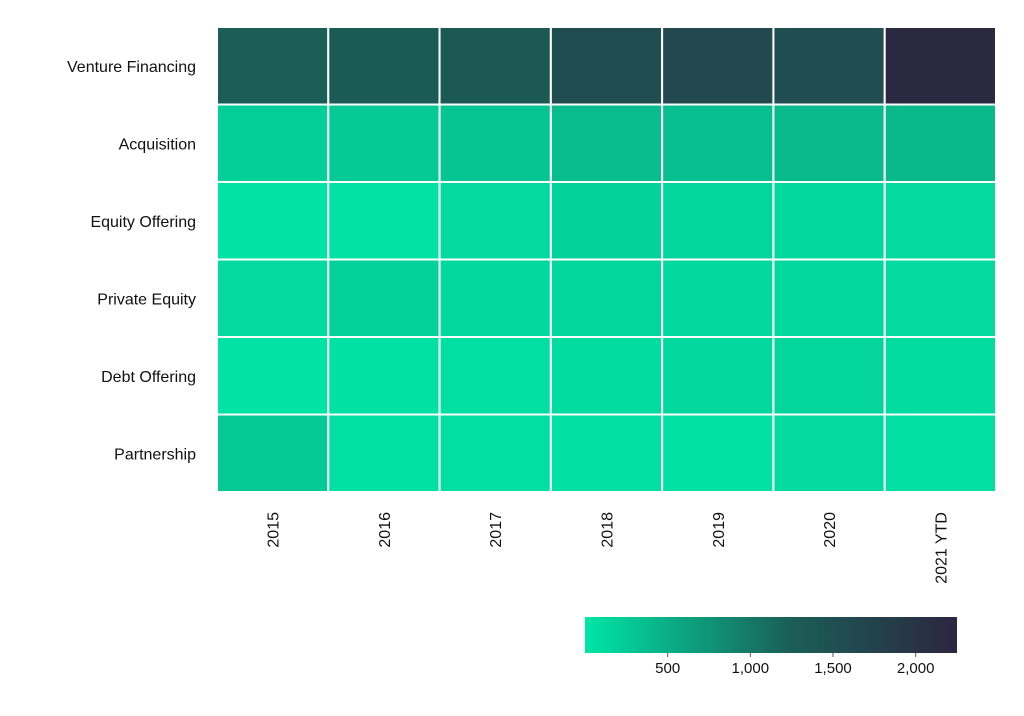 The width and height of the screenshot is (1024, 716). What do you see at coordinates (751, 668) in the screenshot?
I see `colorbar-tick-label: 1,000` at bounding box center [751, 668].